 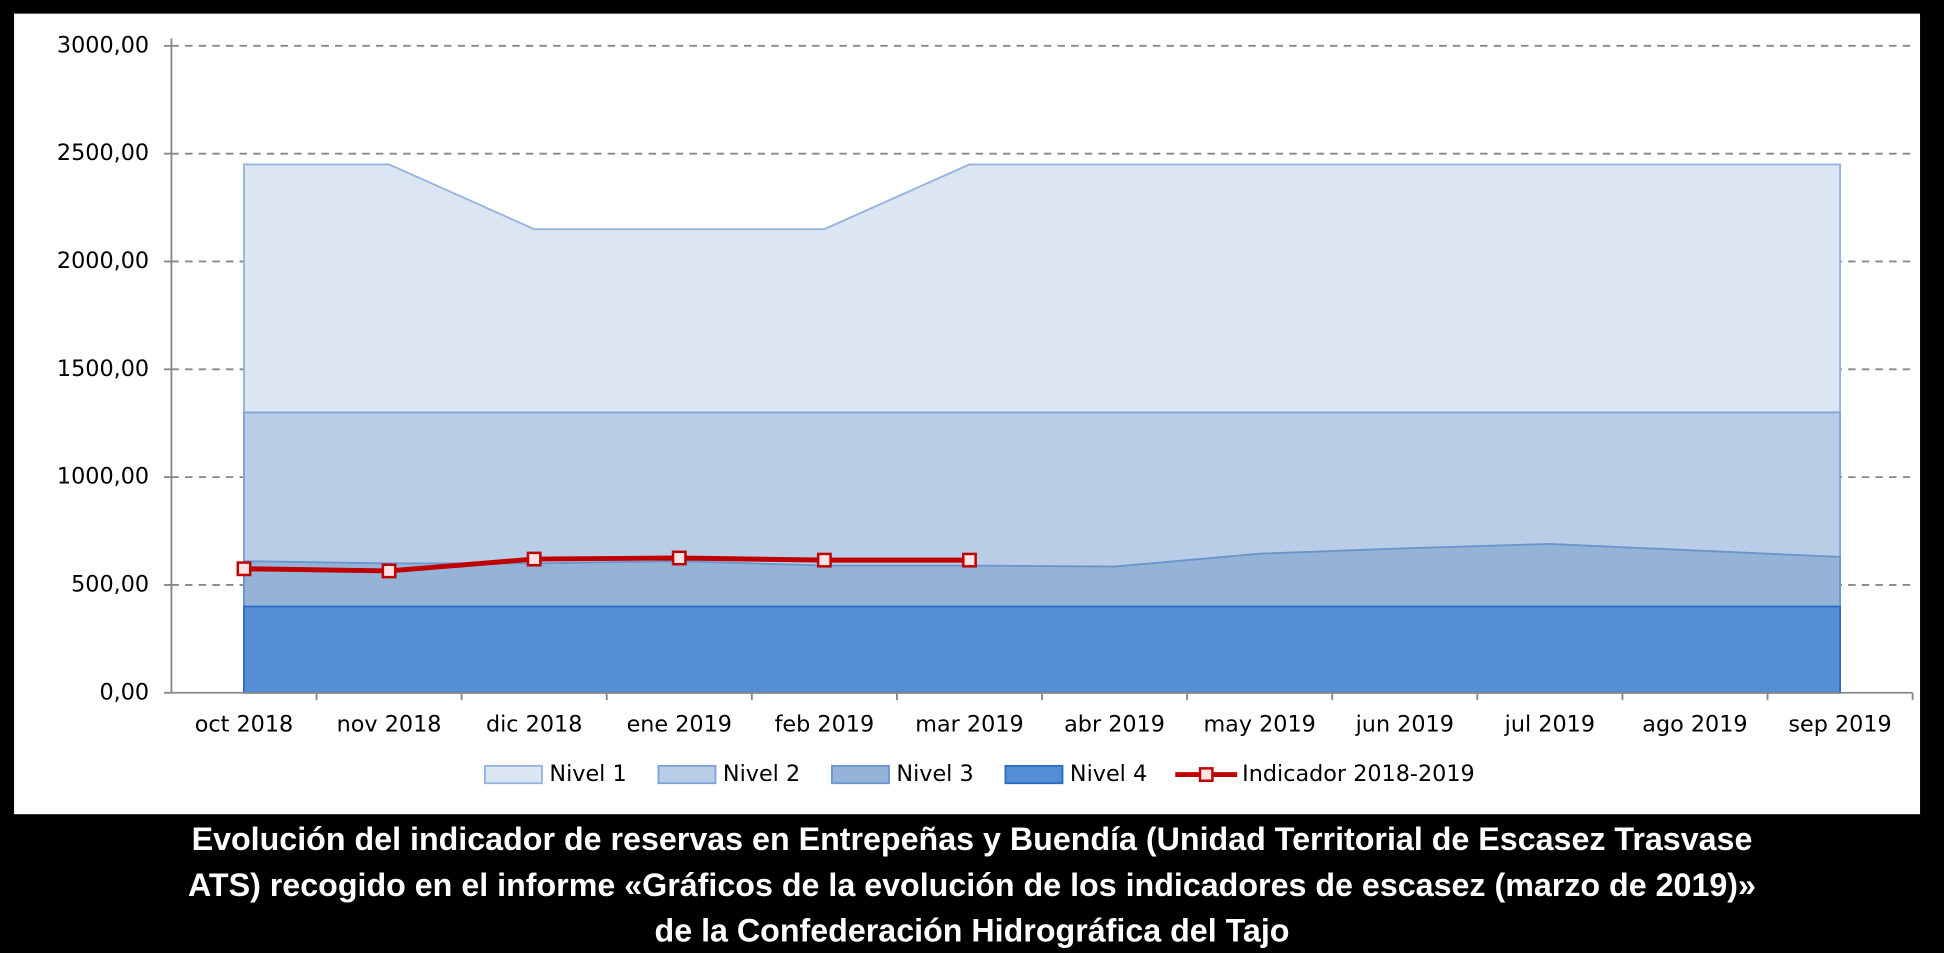 What do you see at coordinates (1259, 724) in the screenshot?
I see `x-tick-label: may 2019` at bounding box center [1259, 724].